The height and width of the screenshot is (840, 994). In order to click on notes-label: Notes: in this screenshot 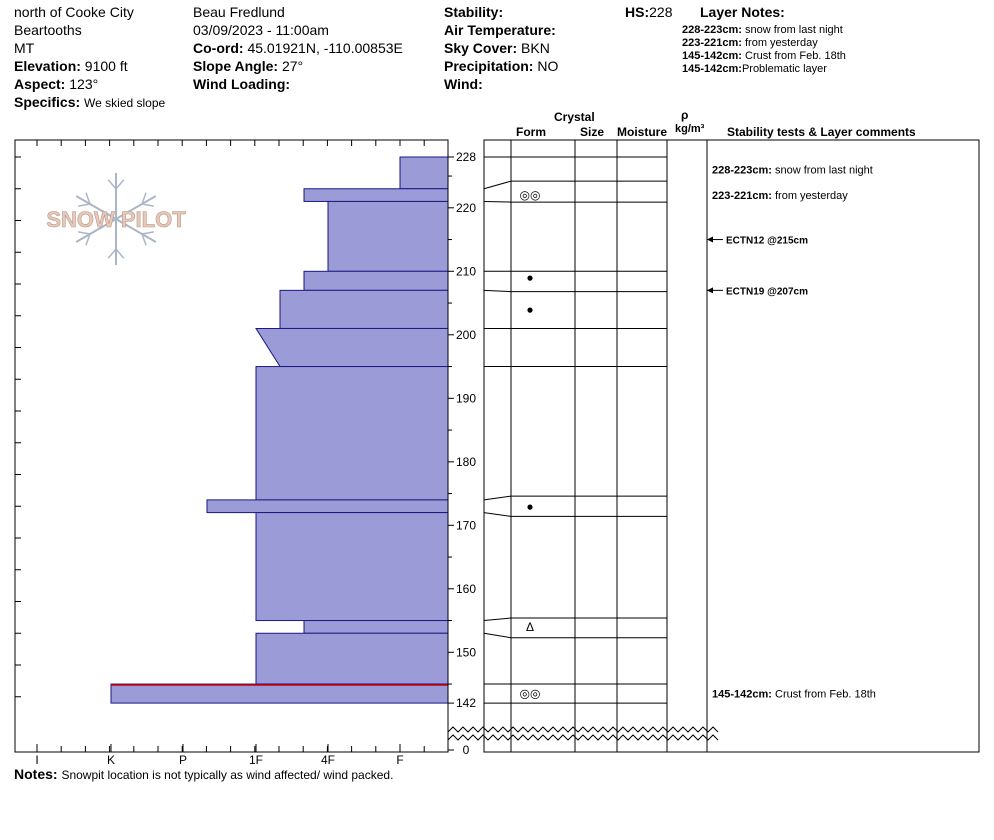, I will do `click(36, 774)`.